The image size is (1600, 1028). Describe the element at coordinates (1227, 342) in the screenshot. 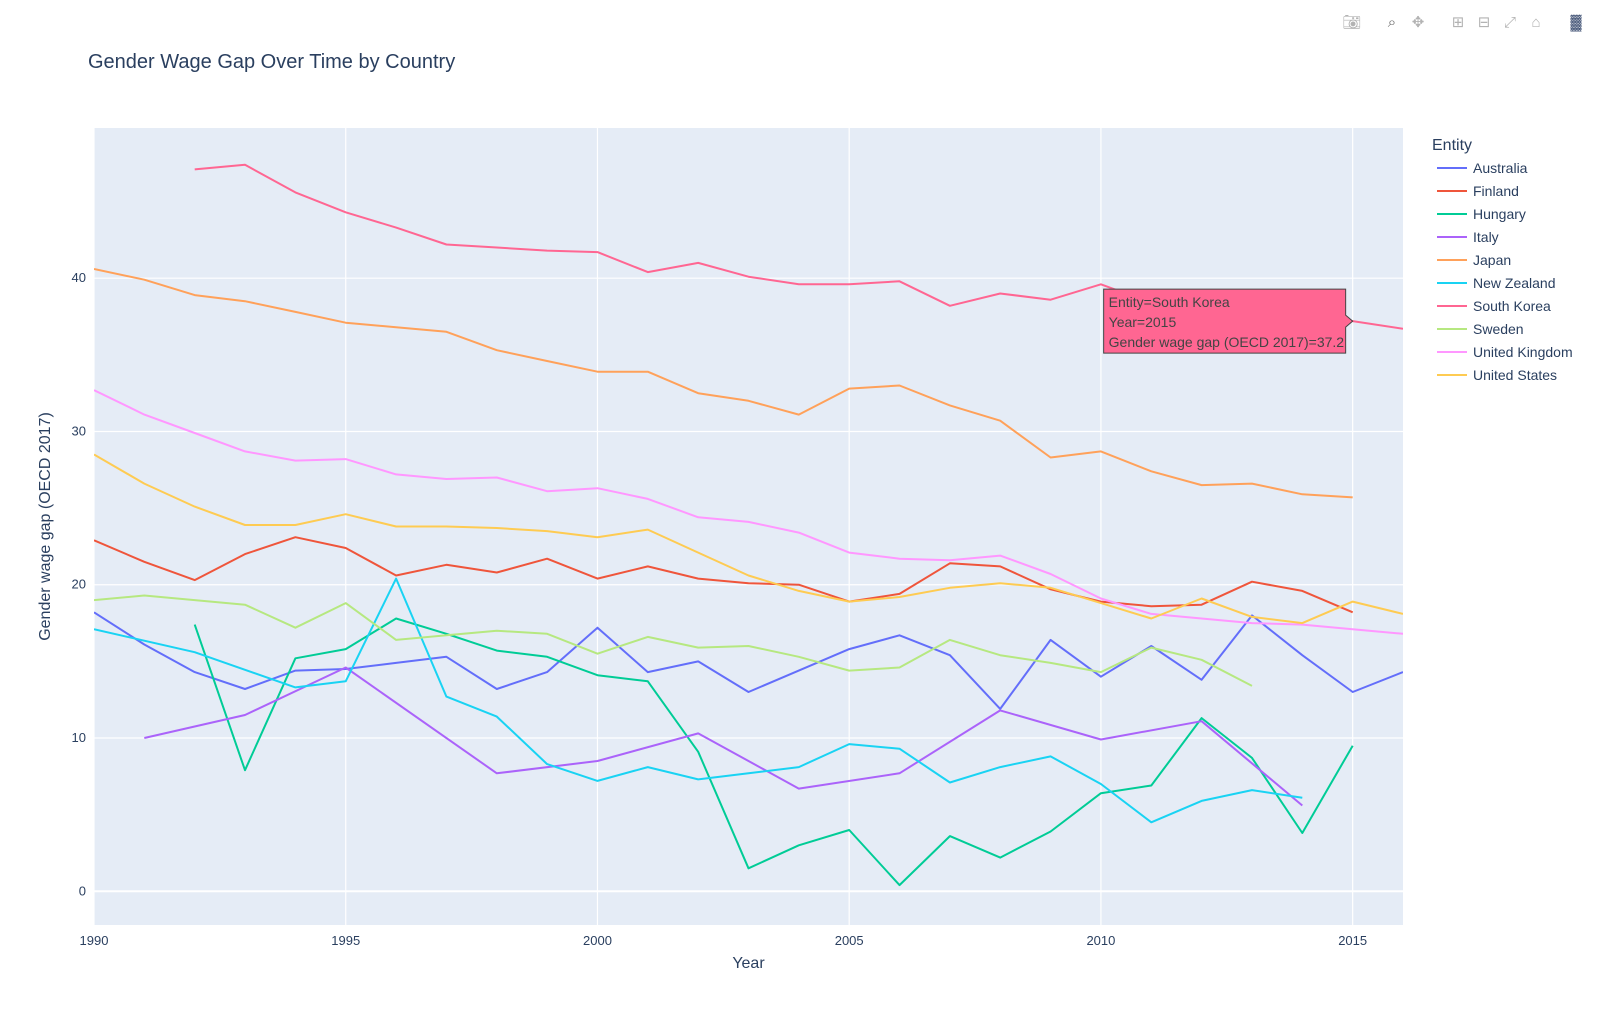

I see `hover-line: Gender wage gap (OECD 2017)=37.2` at that location.